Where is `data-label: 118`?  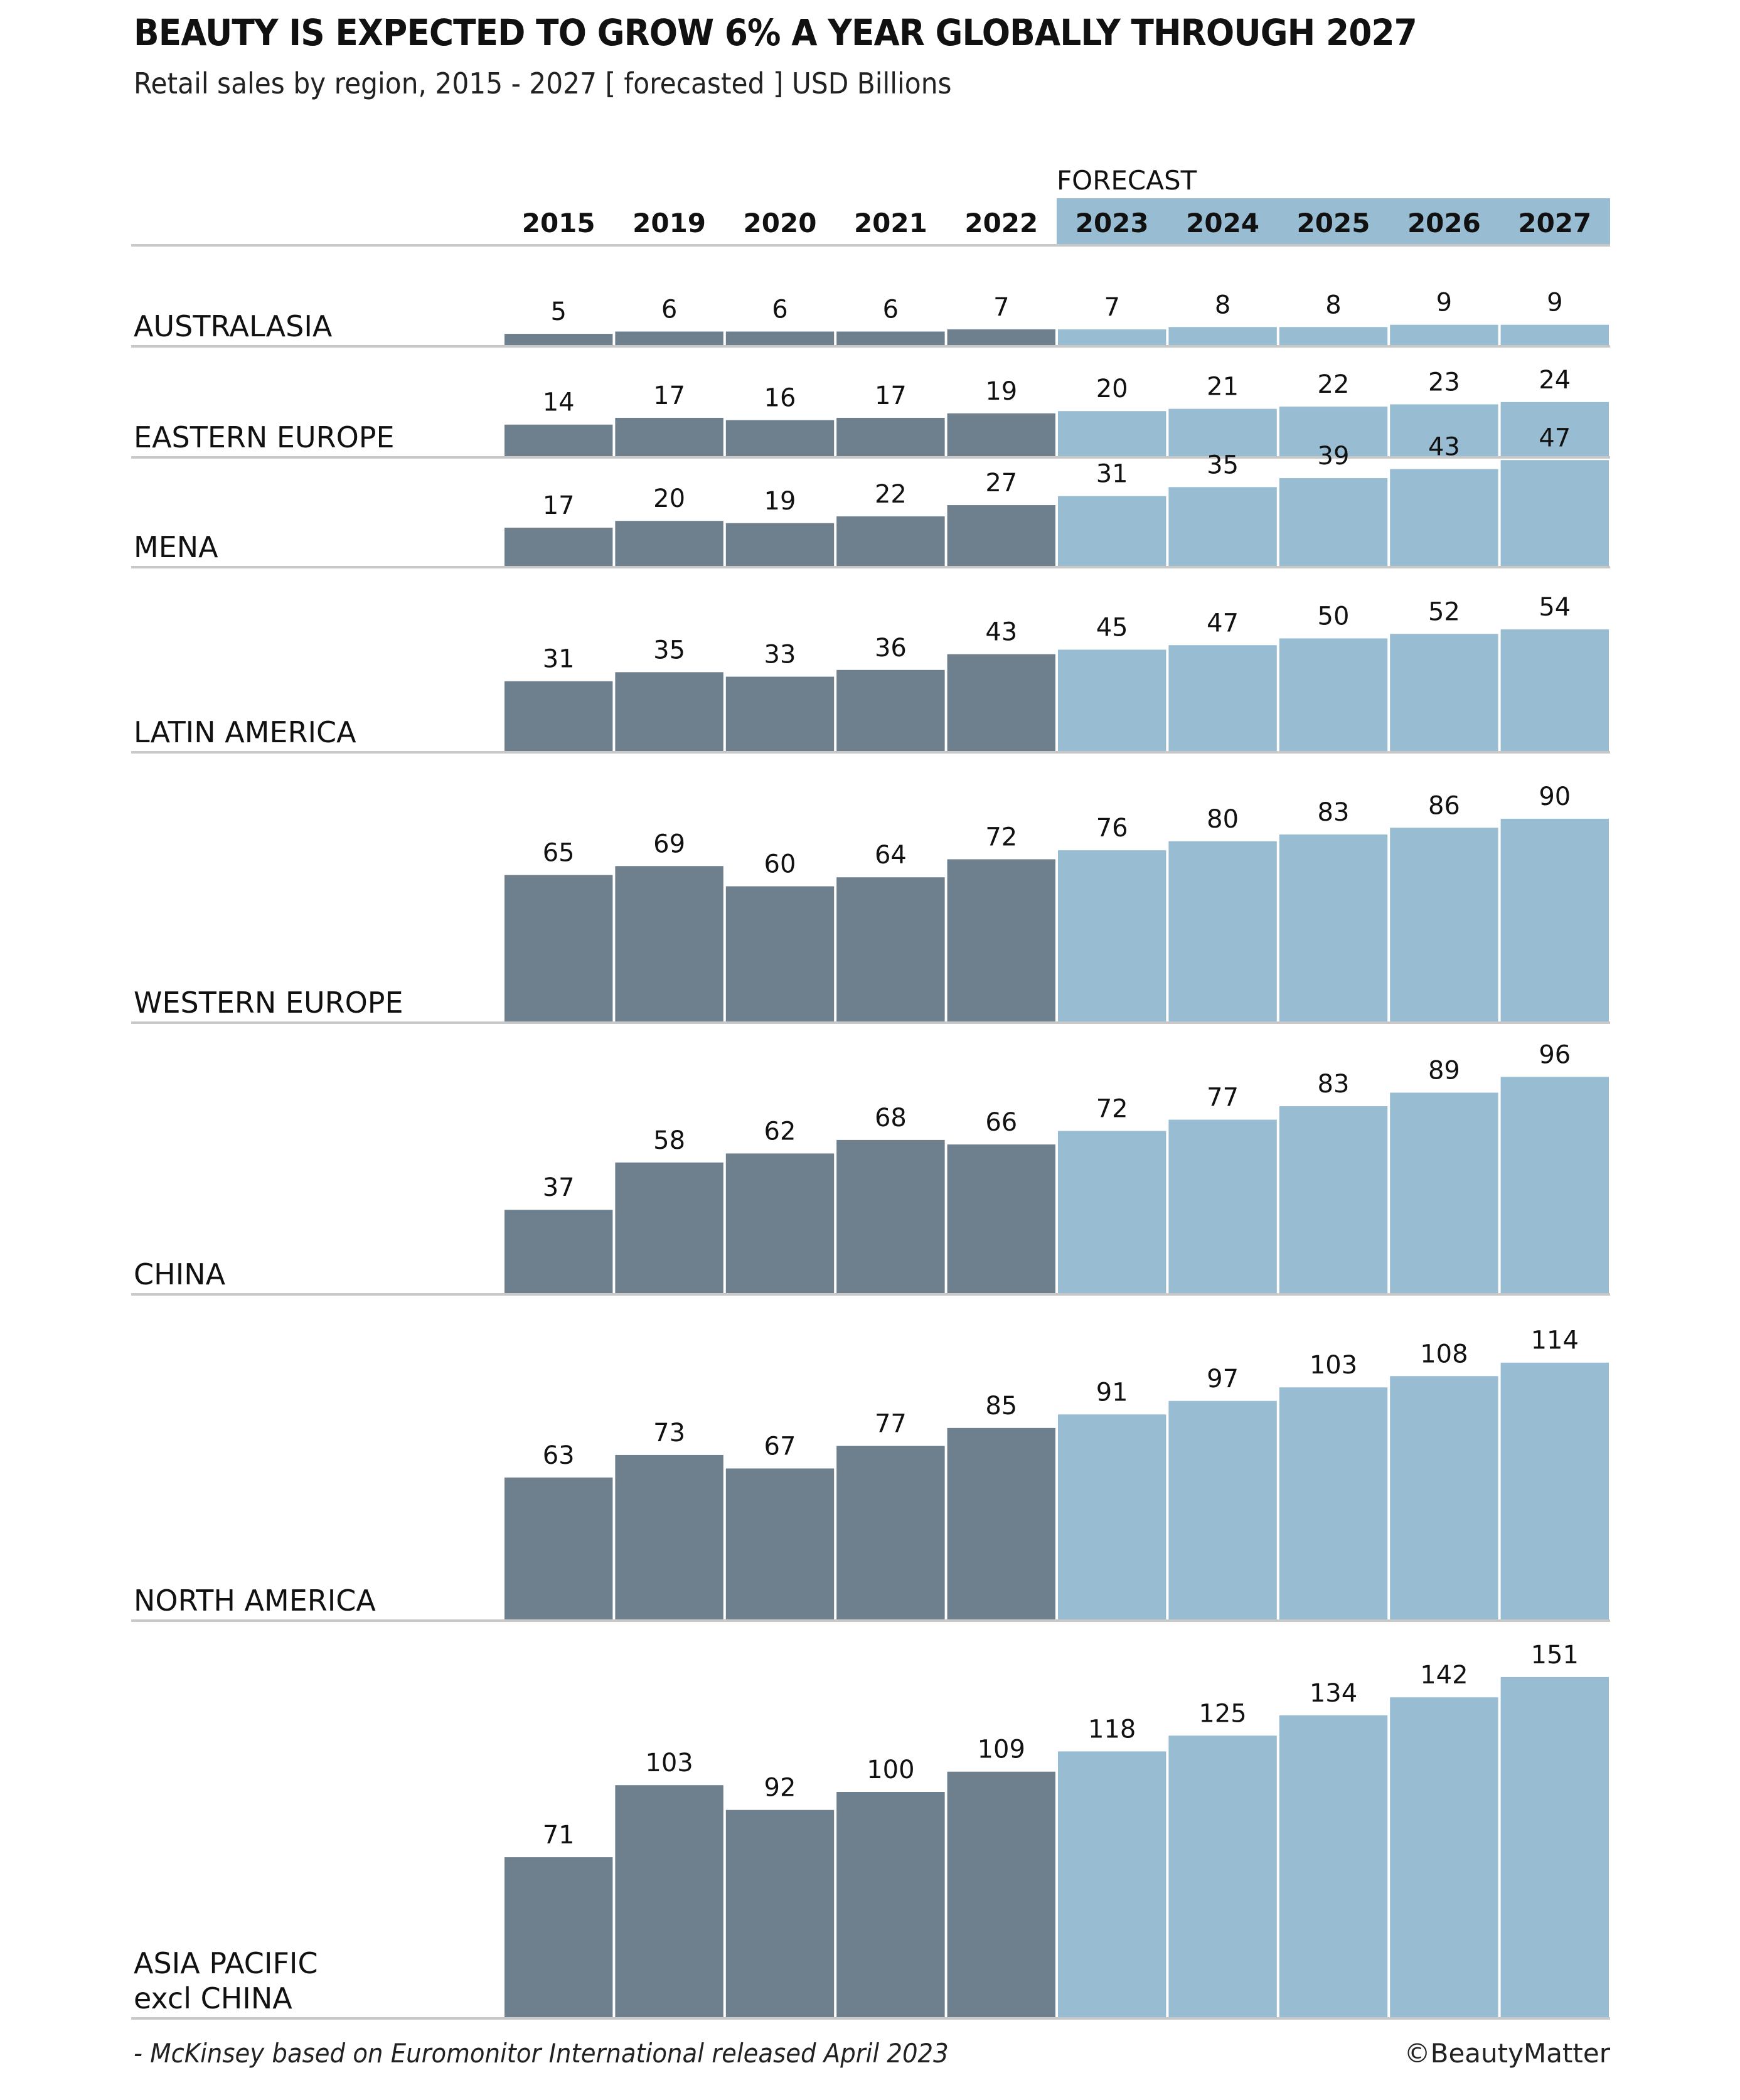
data-label: 118 is located at coordinates (1112, 1730).